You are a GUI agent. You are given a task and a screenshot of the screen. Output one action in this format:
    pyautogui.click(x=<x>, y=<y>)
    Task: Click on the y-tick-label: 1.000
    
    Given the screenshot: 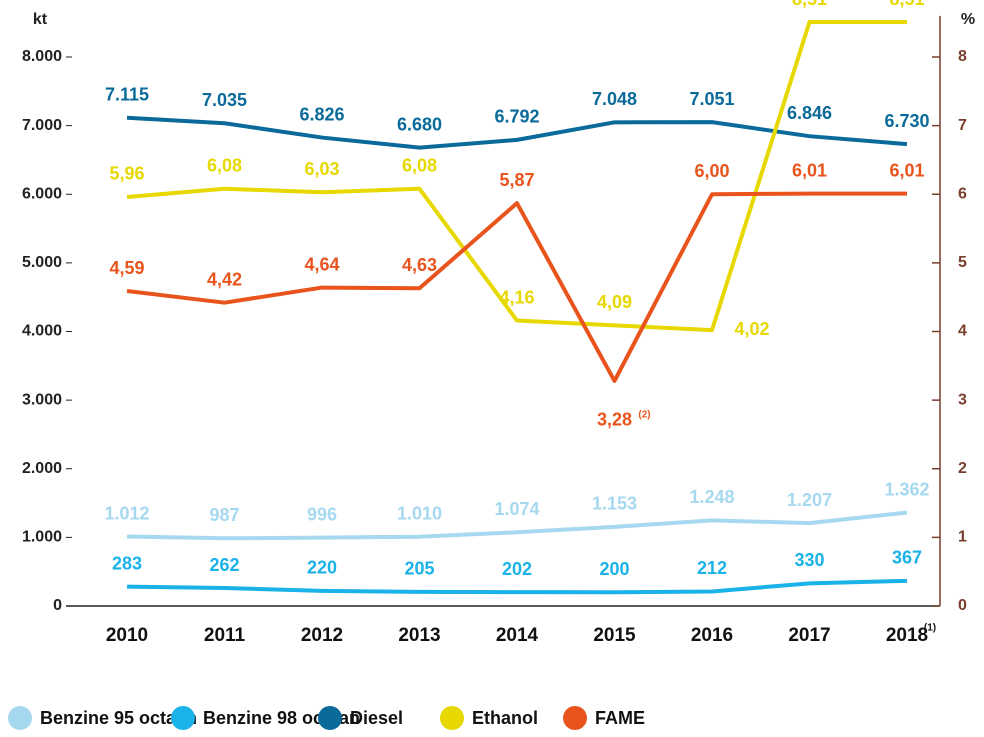 What is the action you would take?
    pyautogui.click(x=42, y=537)
    